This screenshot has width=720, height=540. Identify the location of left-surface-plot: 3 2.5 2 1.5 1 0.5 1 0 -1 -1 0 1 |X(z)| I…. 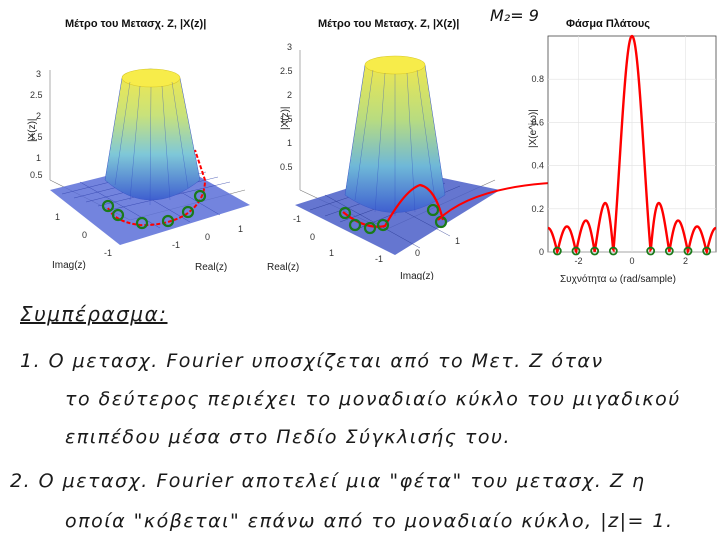
(138, 170).